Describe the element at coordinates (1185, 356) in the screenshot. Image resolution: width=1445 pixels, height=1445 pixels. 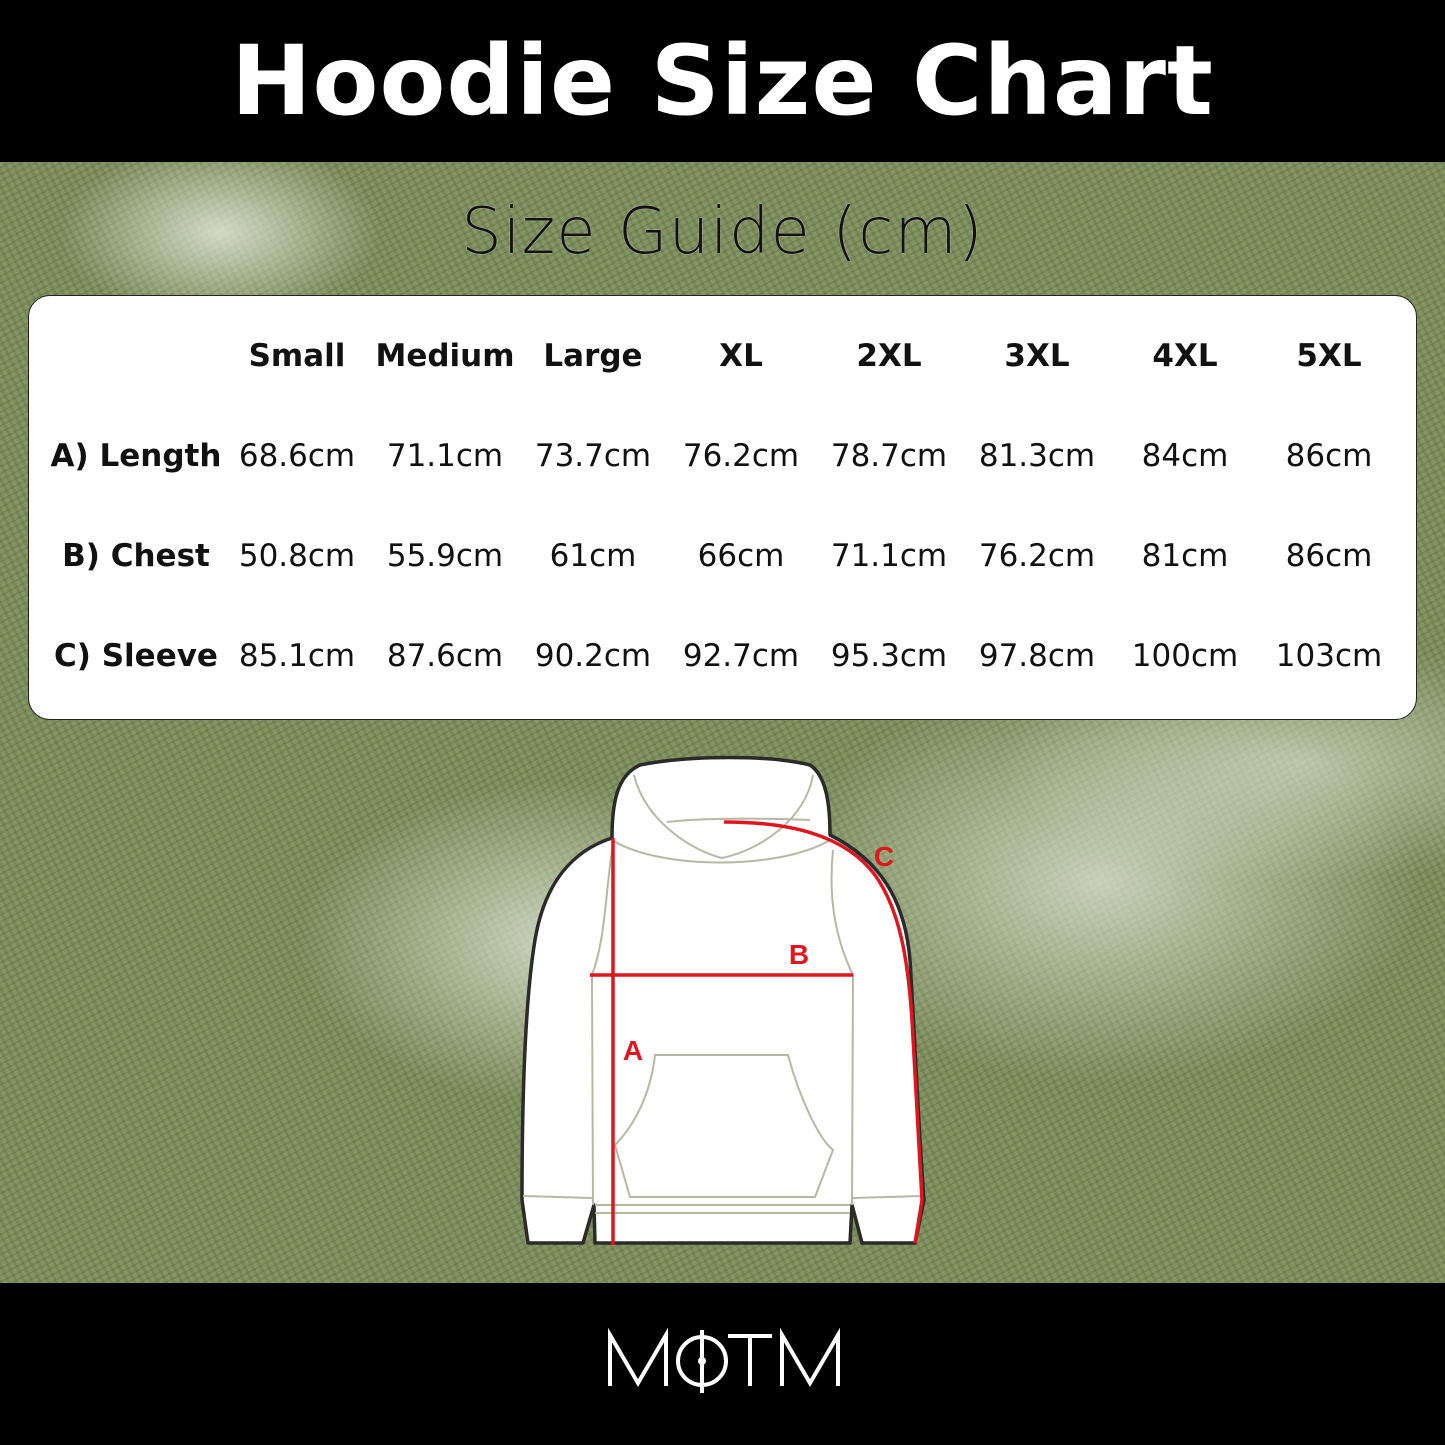
I see `column-header: 4XL` at that location.